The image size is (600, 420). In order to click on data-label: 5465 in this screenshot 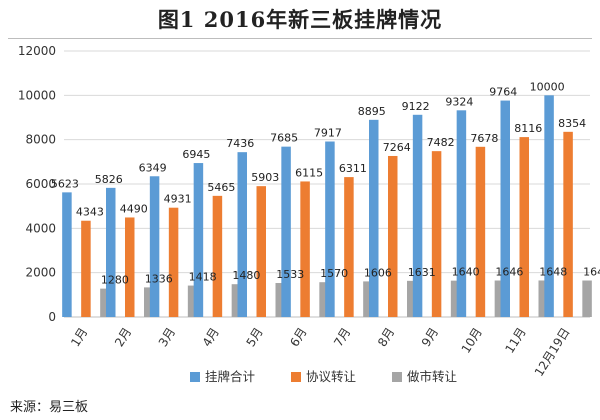, I will do `click(221, 187)`.